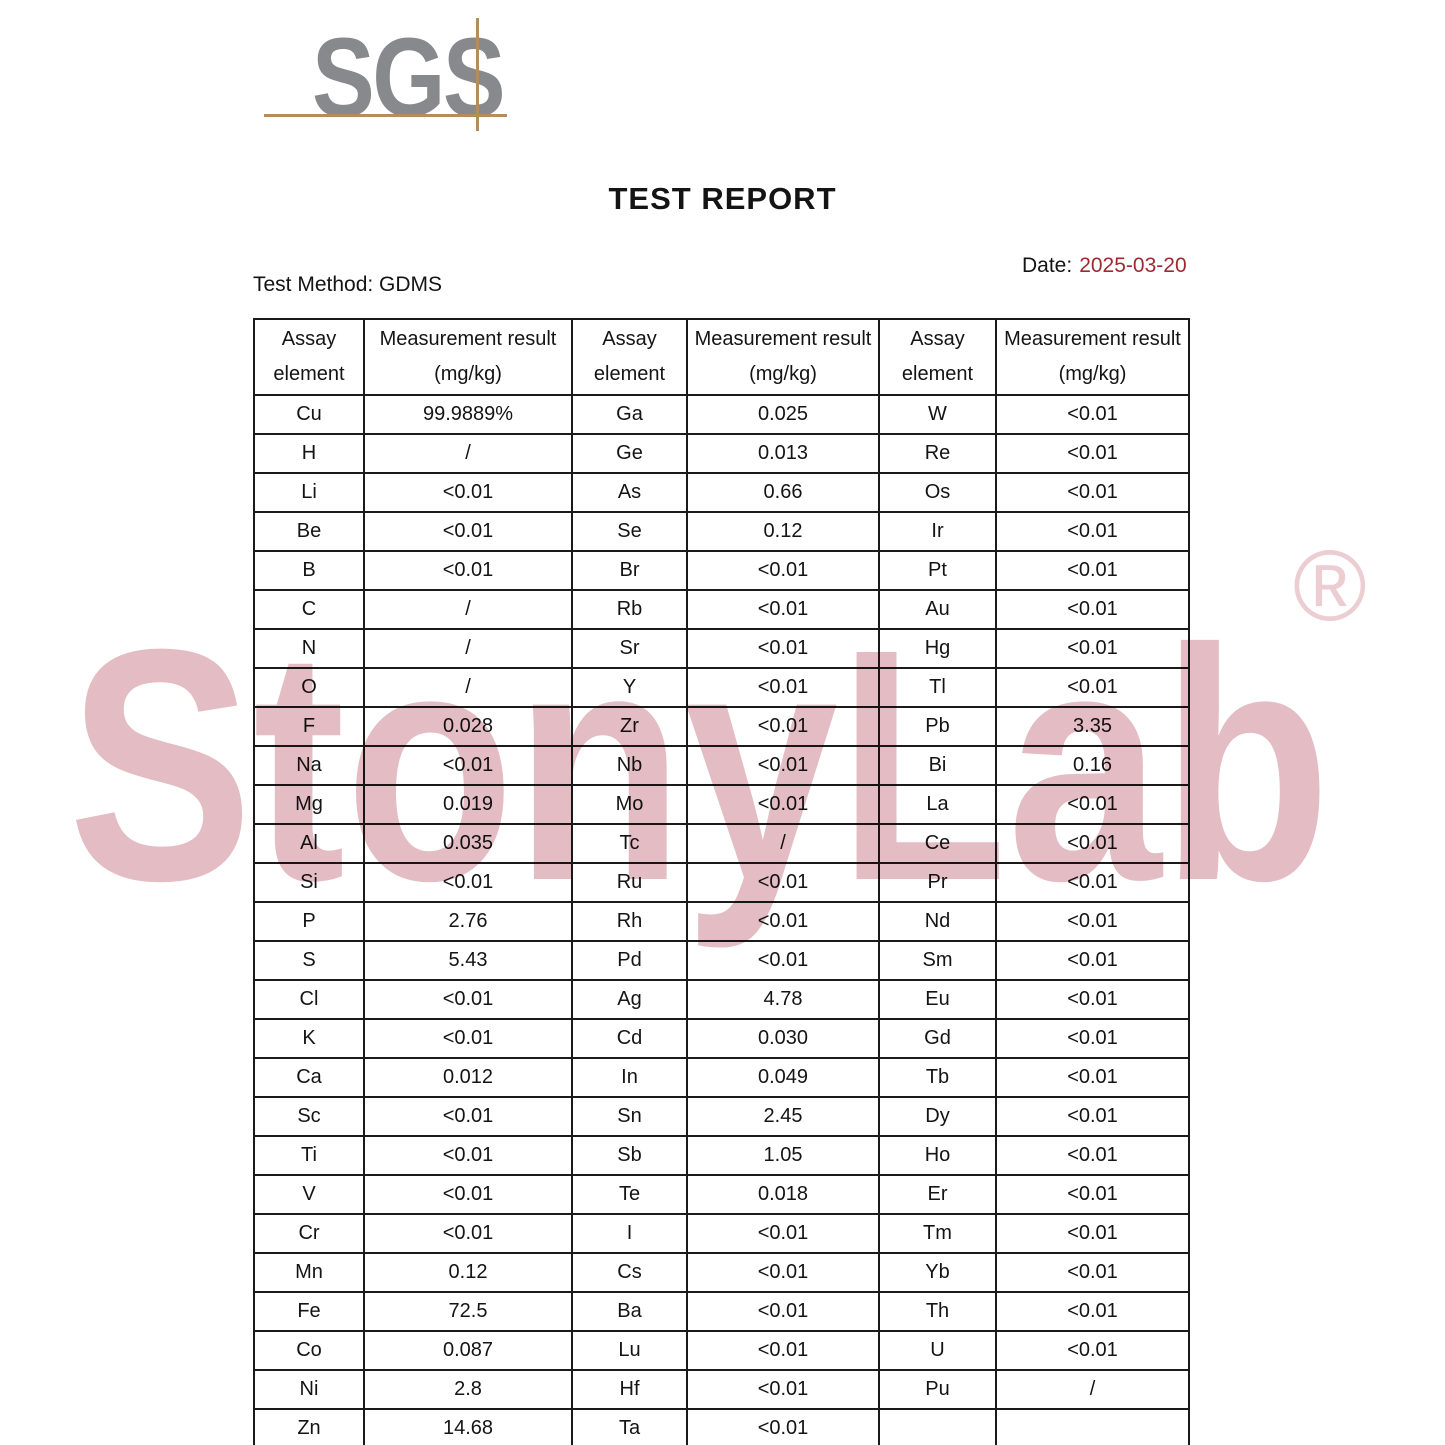  Describe the element at coordinates (937, 1272) in the screenshot. I see `element-cell: Yb` at that location.